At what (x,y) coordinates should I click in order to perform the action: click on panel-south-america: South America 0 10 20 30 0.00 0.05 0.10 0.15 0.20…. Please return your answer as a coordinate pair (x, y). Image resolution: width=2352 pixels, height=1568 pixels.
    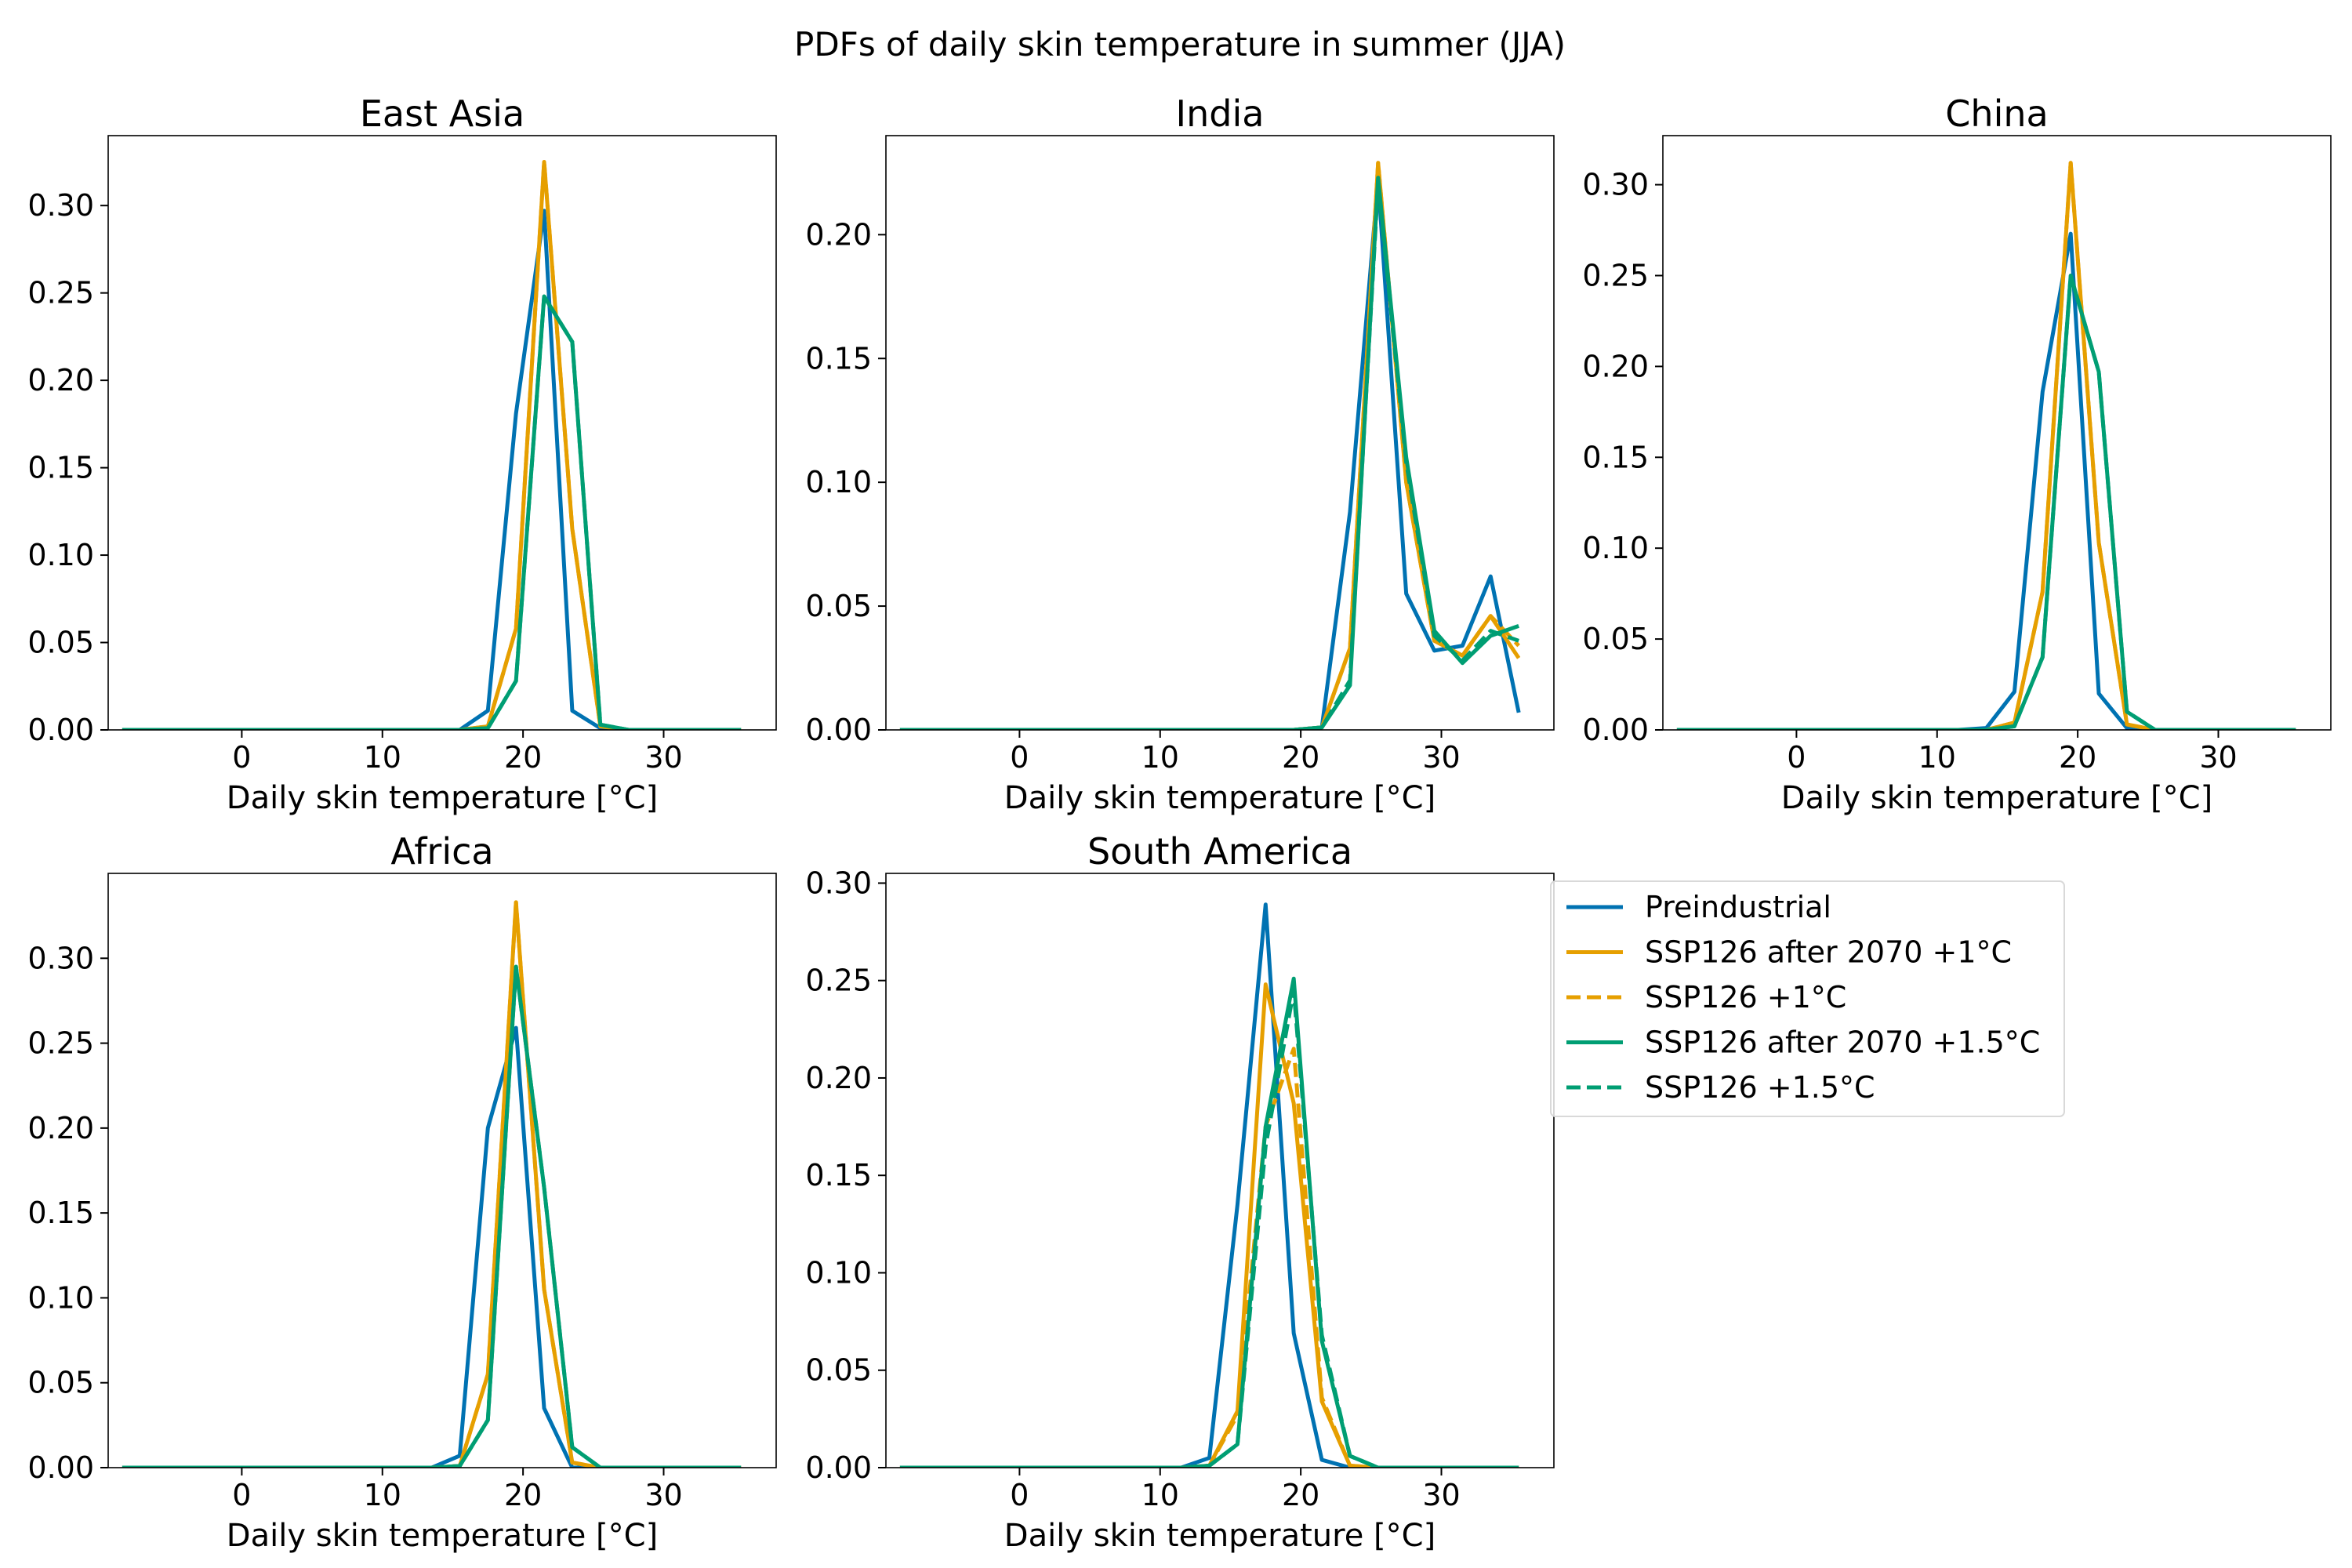
    Looking at the image, I should click on (1180, 1192).